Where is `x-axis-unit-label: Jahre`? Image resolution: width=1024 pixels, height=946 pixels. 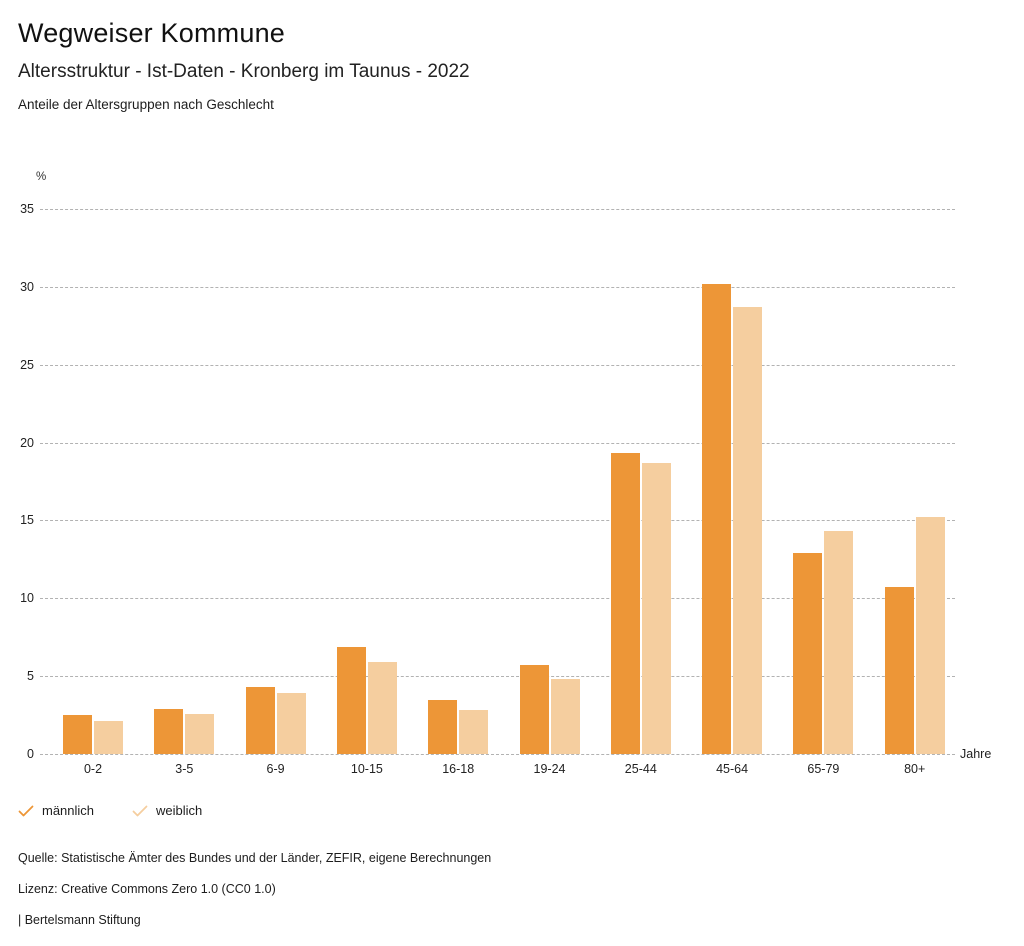
x-axis-unit-label: Jahre is located at coordinates (976, 754).